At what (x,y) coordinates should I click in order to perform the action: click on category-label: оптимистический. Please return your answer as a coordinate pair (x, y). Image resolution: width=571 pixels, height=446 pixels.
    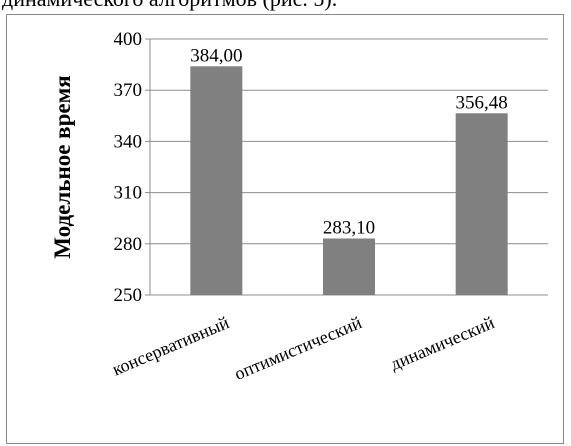
    Looking at the image, I should click on (297, 348).